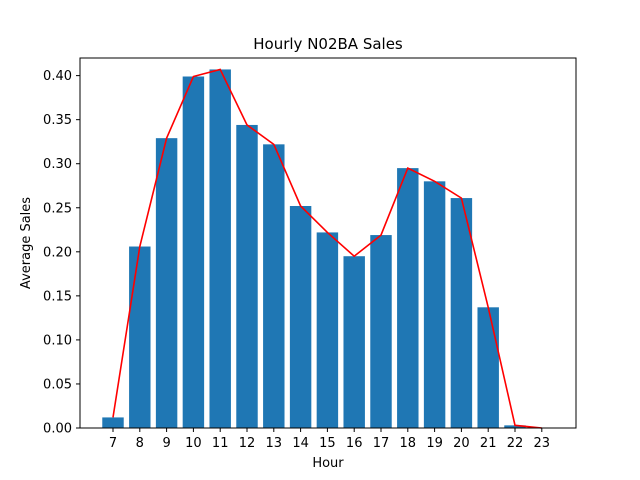 This screenshot has width=640, height=480. What do you see at coordinates (274, 443) in the screenshot?
I see `x-tick-label-13: 13` at bounding box center [274, 443].